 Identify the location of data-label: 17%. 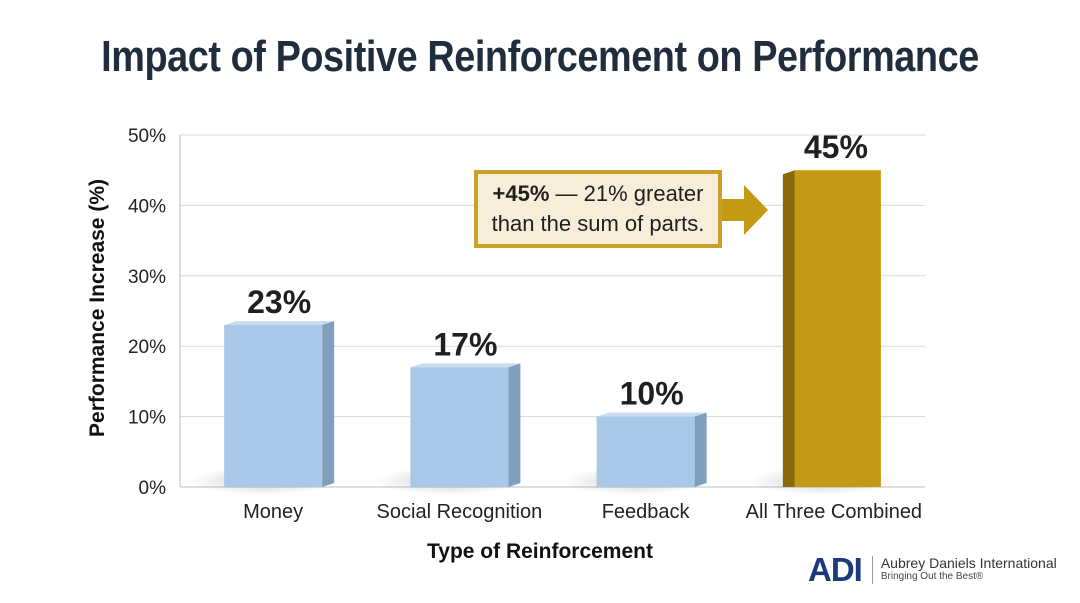
(465, 344).